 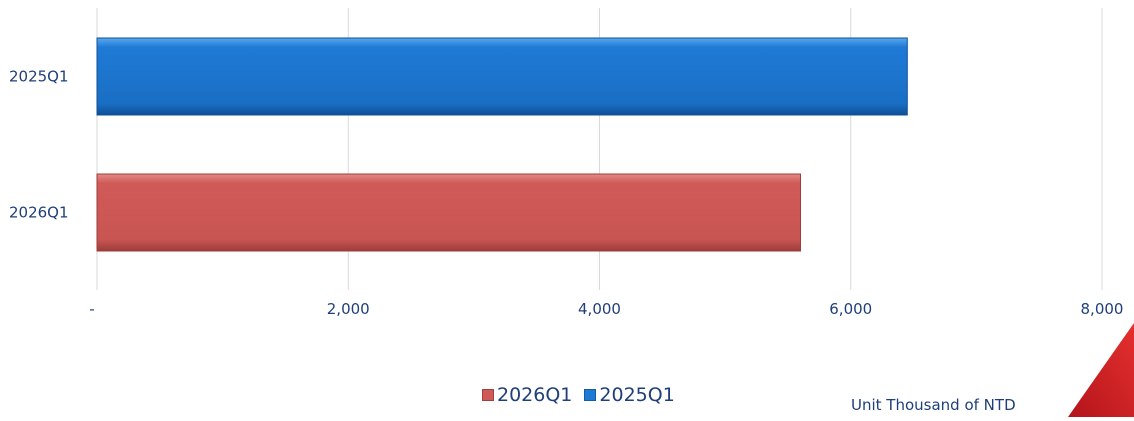 What do you see at coordinates (1101, 370) in the screenshot?
I see `corner-decoration` at bounding box center [1101, 370].